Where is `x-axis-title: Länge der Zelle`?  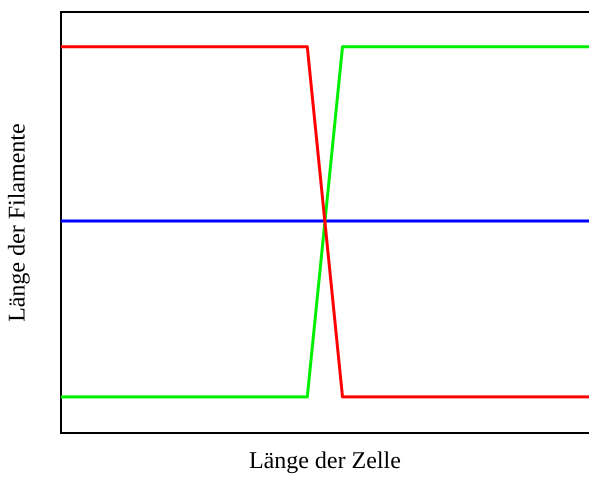 x-axis-title: Länge der Zelle is located at coordinates (324, 461).